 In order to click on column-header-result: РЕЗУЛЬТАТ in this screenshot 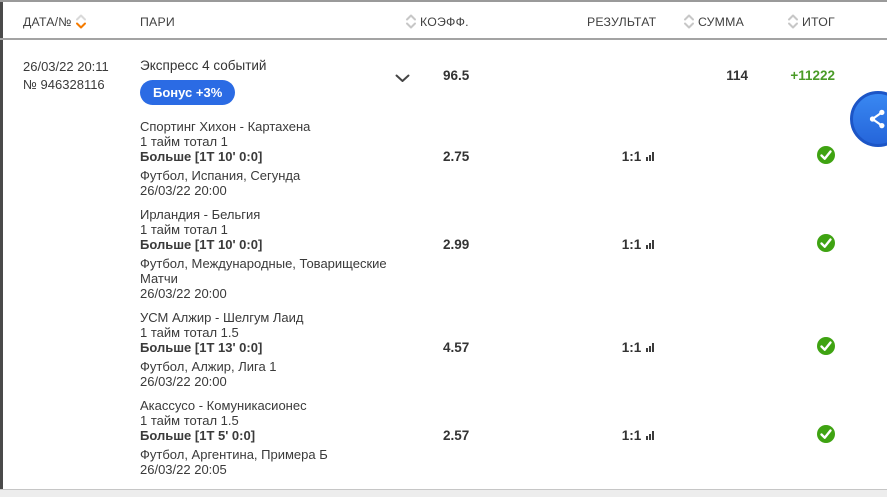, I will do `click(621, 22)`.